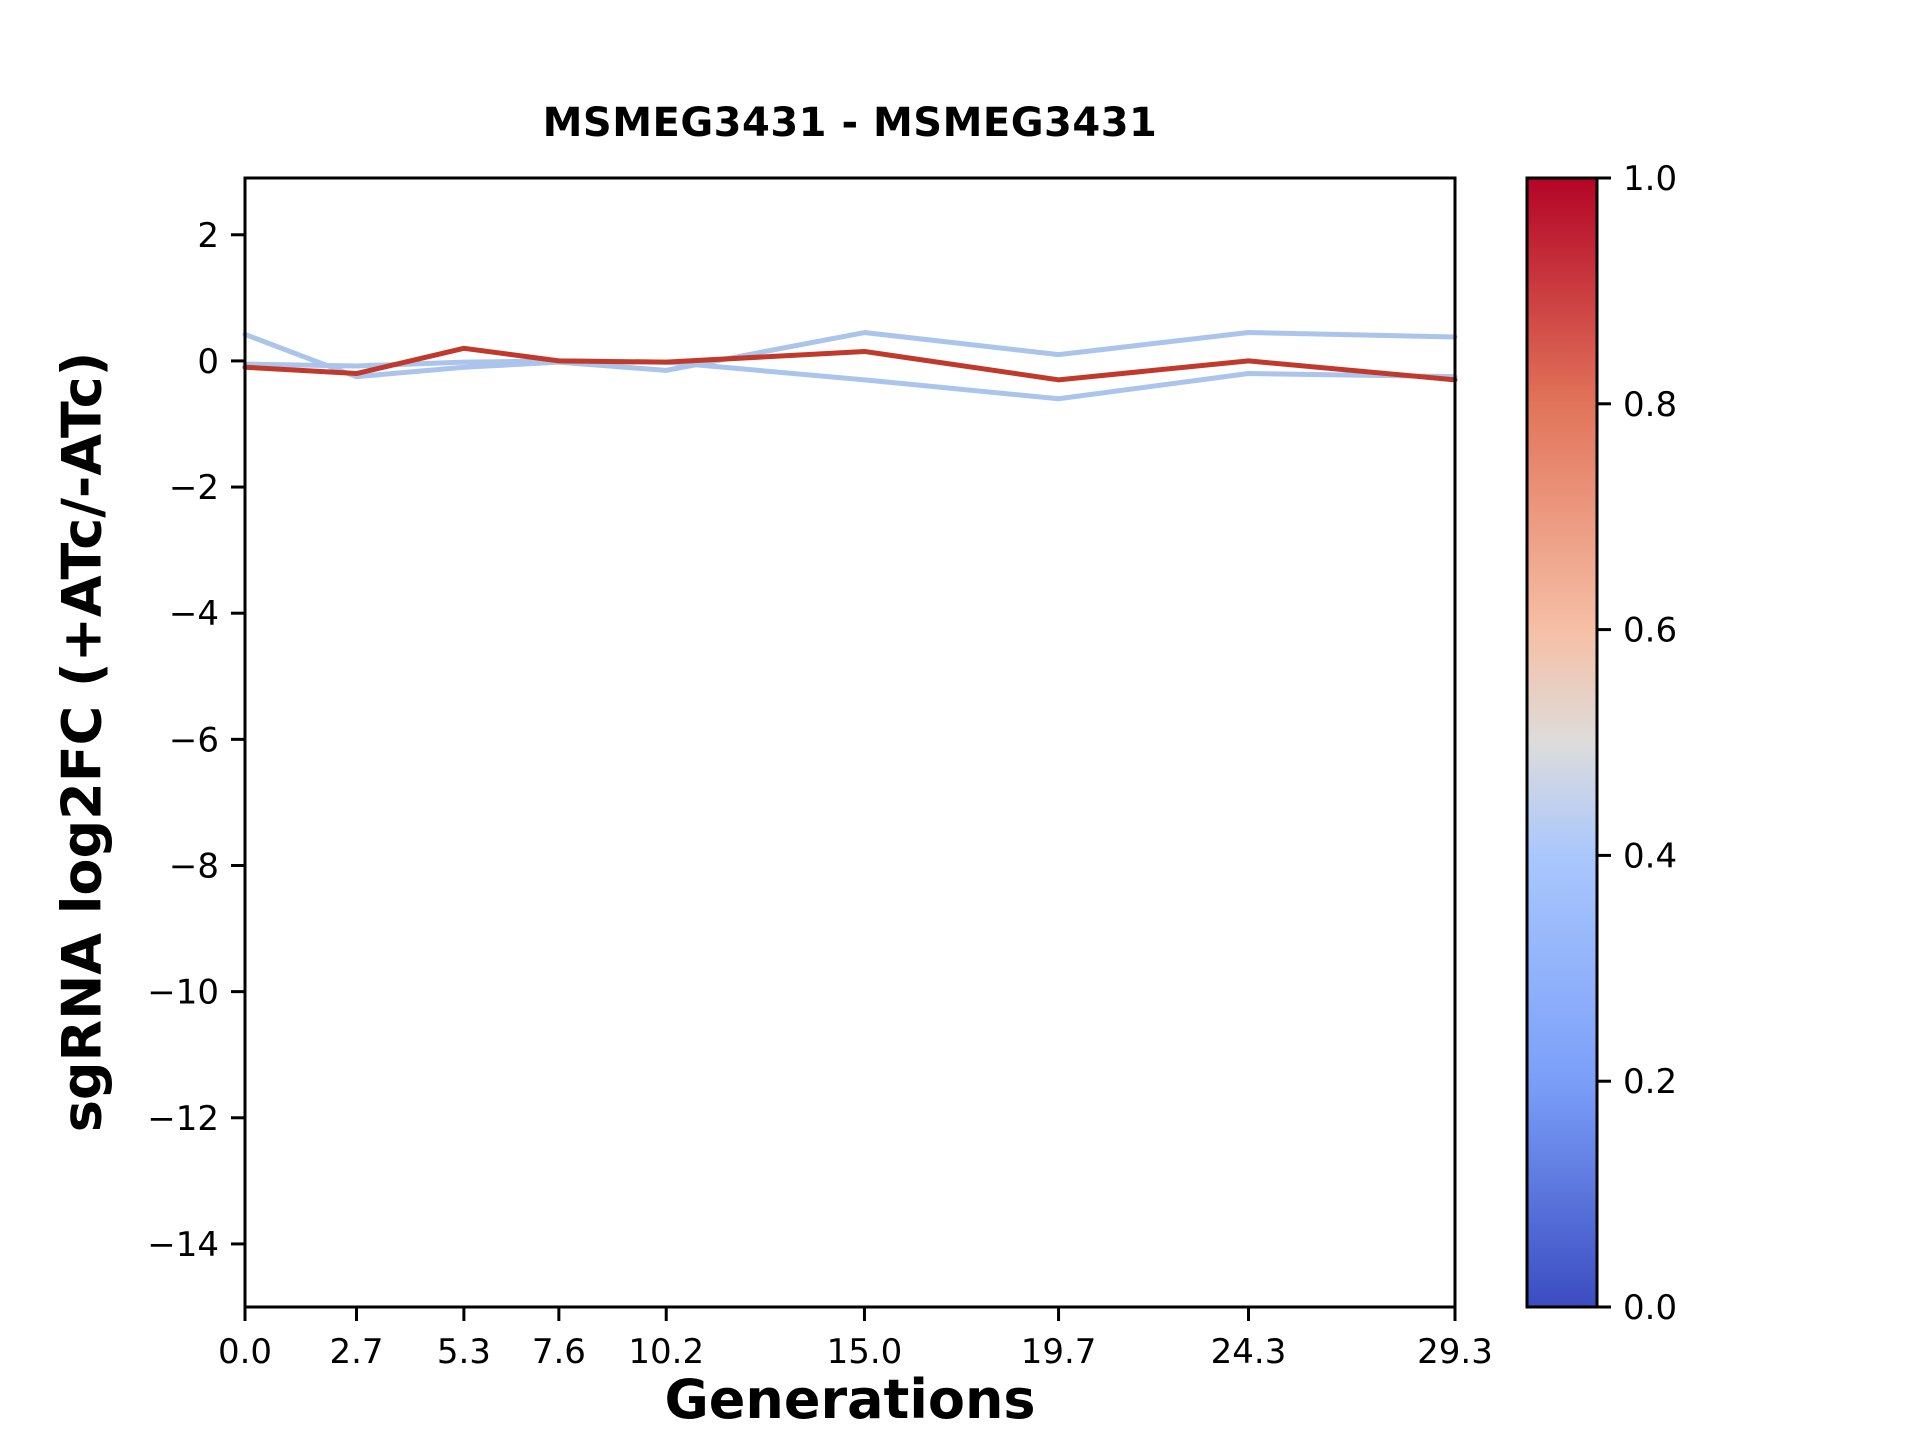  I want to click on colorbar-border, so click(1562, 742).